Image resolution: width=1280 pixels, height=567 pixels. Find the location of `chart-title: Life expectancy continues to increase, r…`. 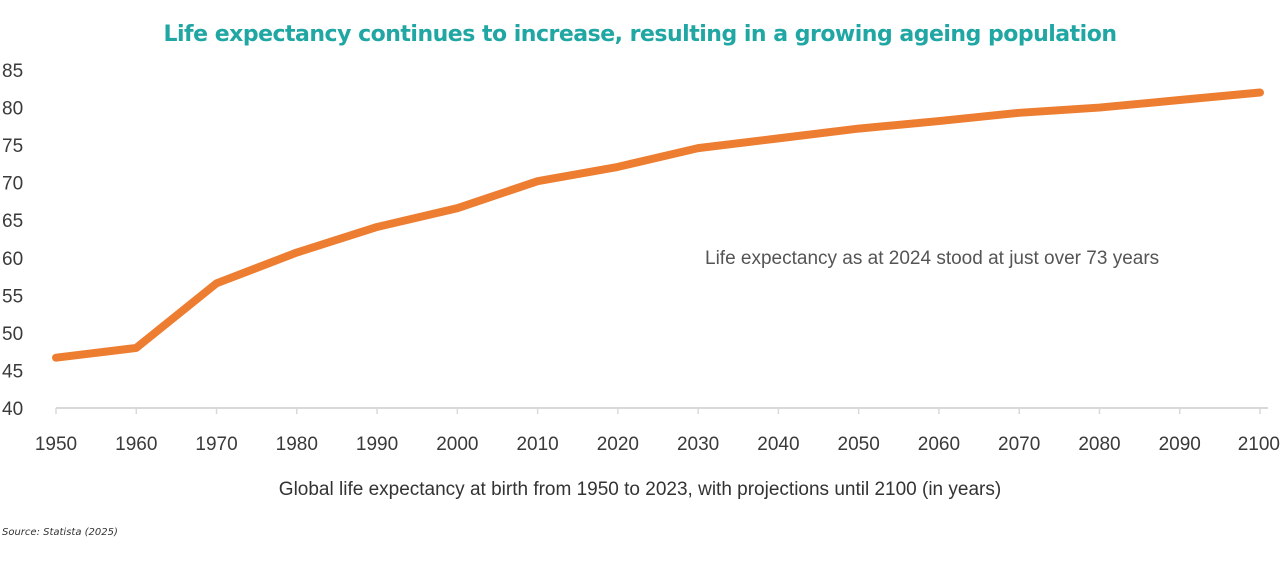

chart-title: Life expectancy continues to increase, r… is located at coordinates (640, 34).